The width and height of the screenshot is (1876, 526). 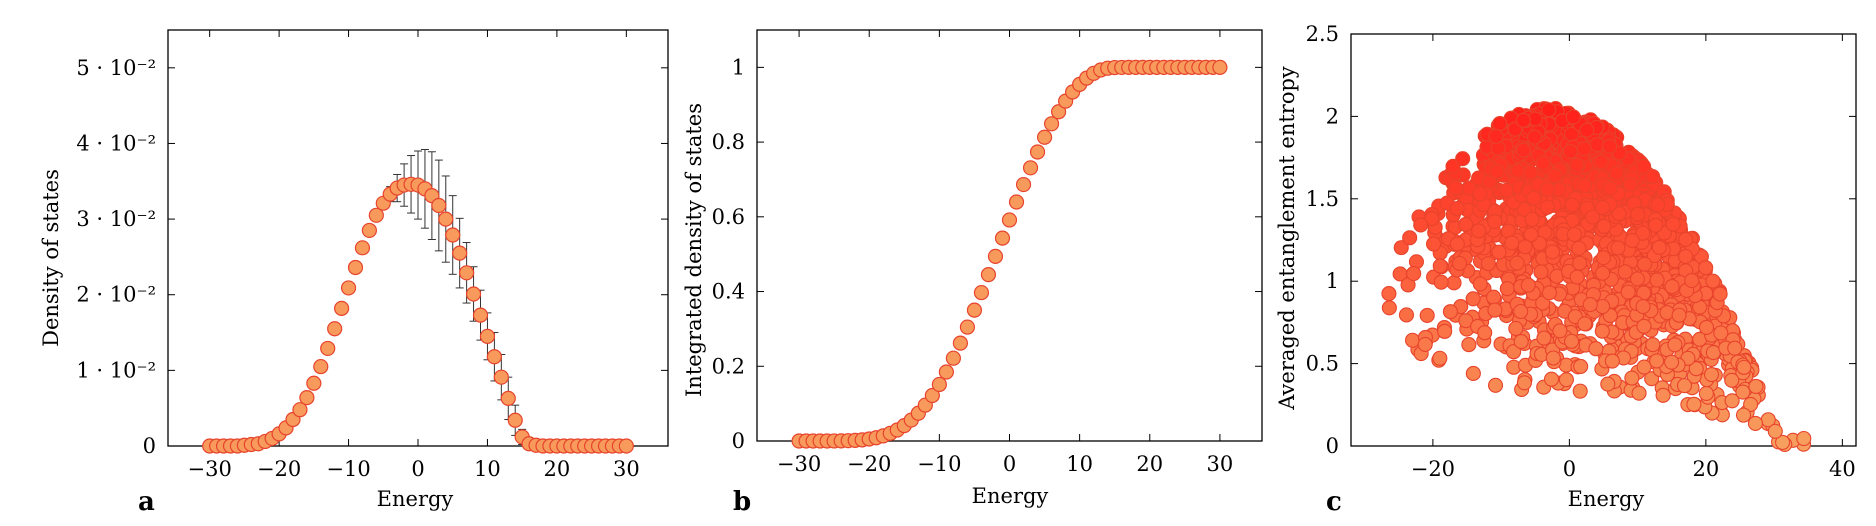 I want to click on x-tick-label: 30, so click(x=626, y=469).